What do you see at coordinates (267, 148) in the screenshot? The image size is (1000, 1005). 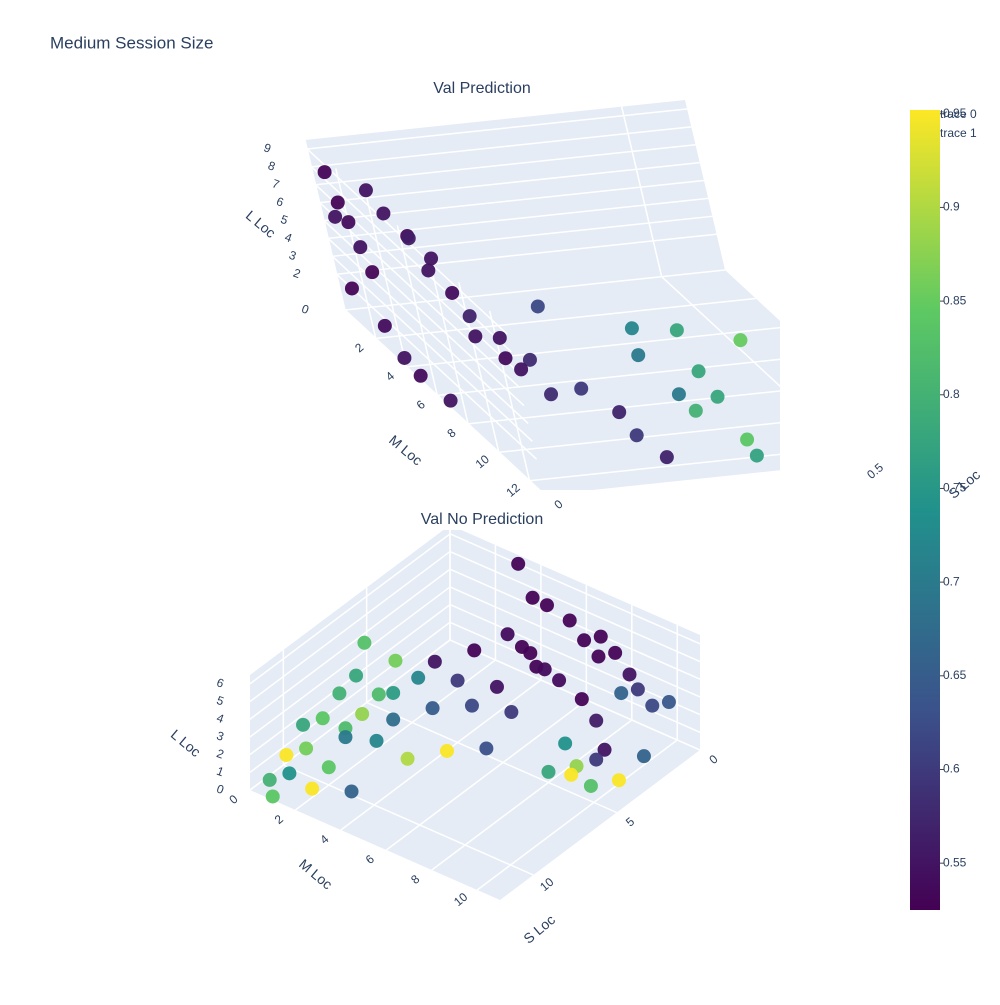 I see `z-tick-label: 9` at bounding box center [267, 148].